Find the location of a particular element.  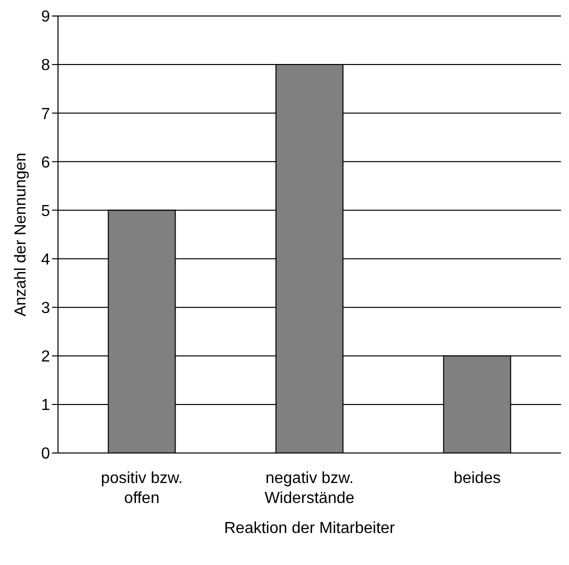

y-tick-label: 6 is located at coordinates (45, 163).